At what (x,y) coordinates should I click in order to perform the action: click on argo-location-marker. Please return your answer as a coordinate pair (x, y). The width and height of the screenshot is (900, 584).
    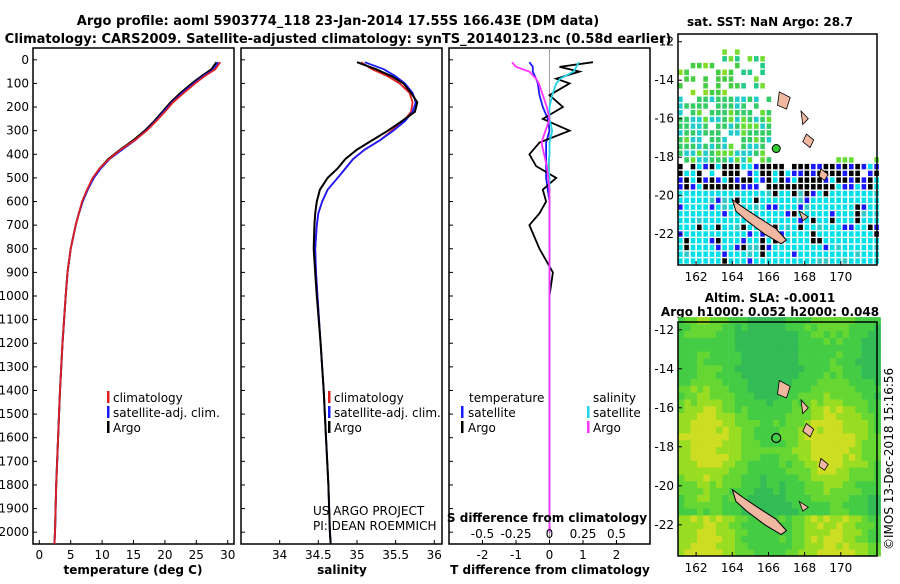
    Looking at the image, I should click on (776, 438).